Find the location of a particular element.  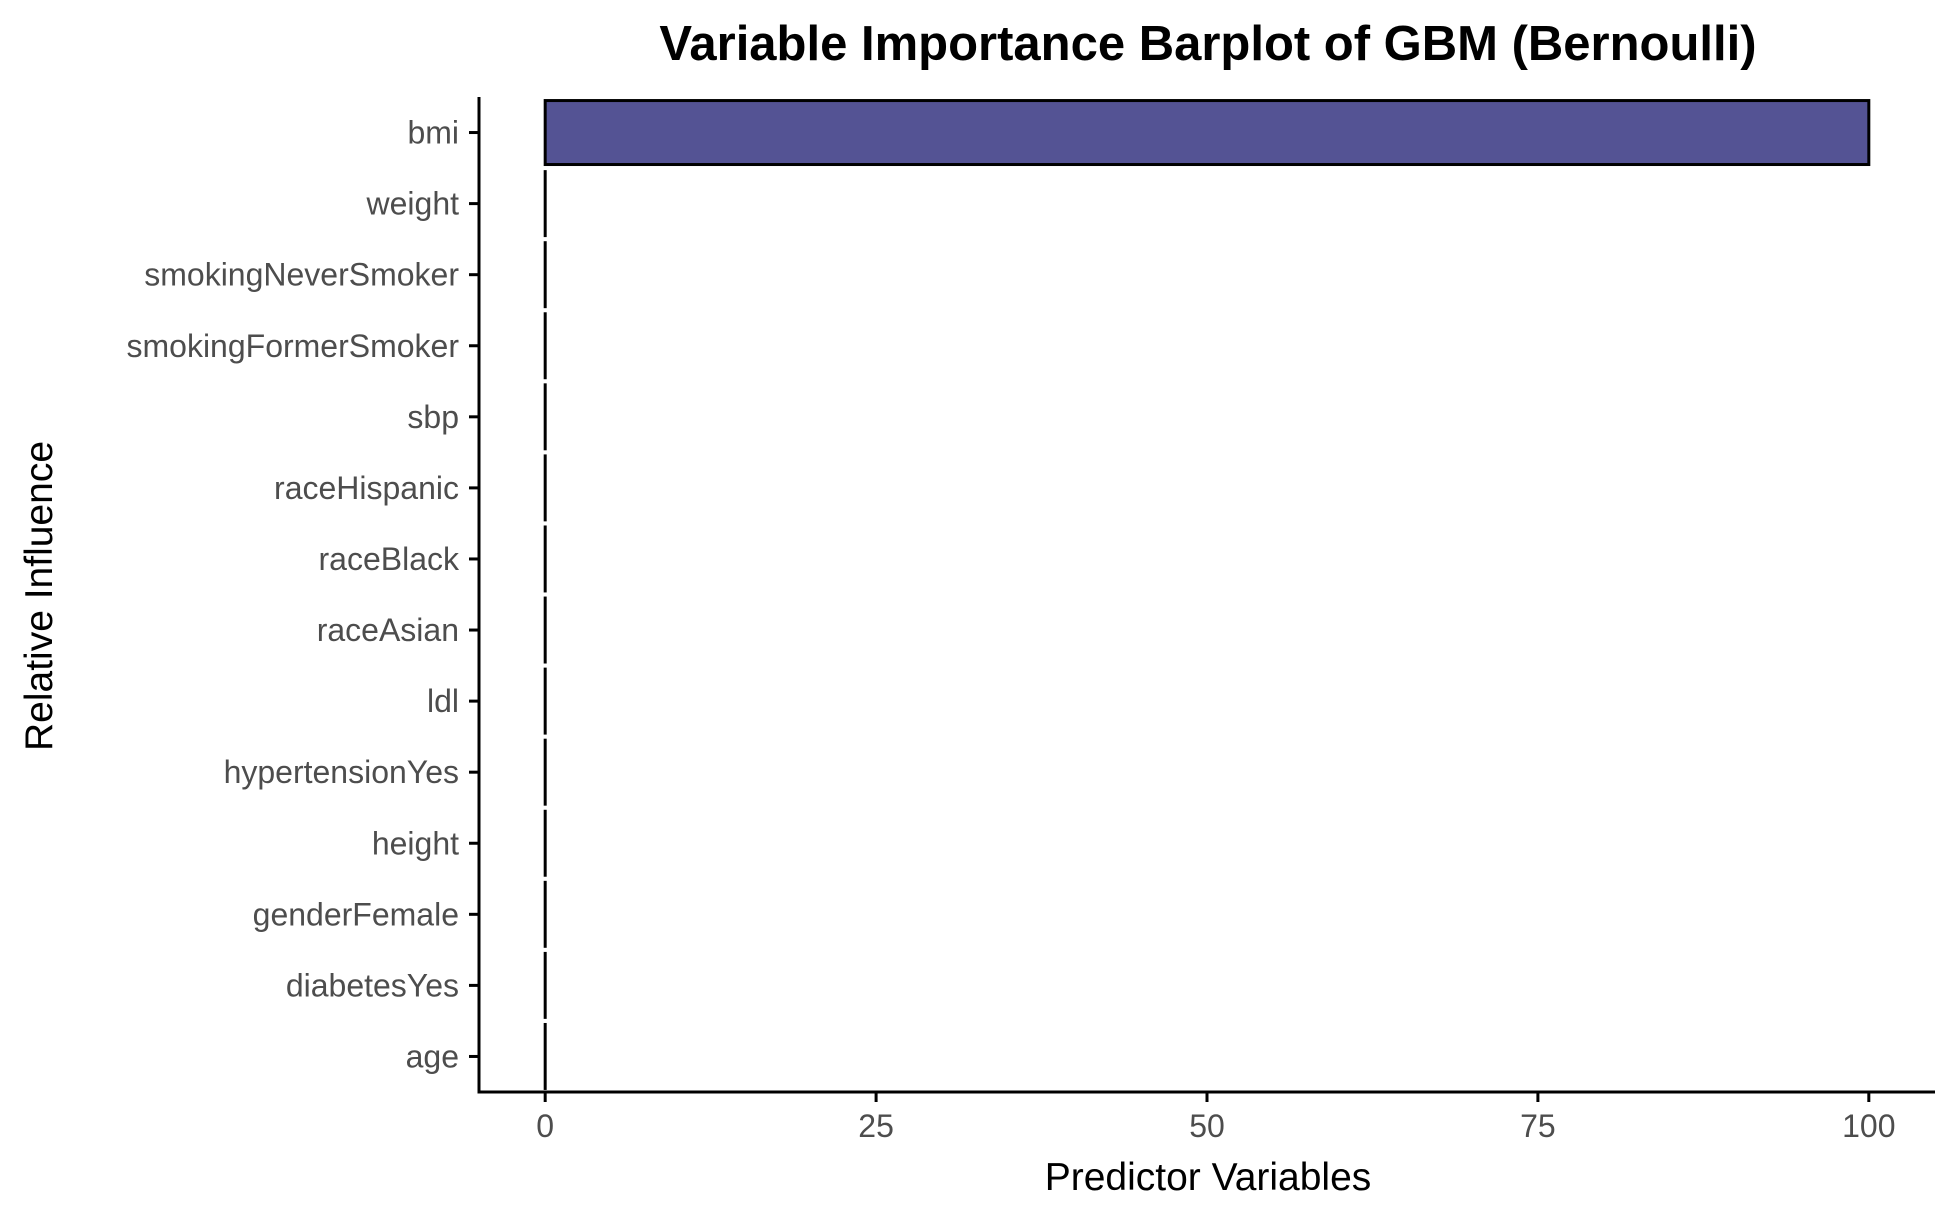

y-tick-label-bmi: bmi is located at coordinates (433, 133).